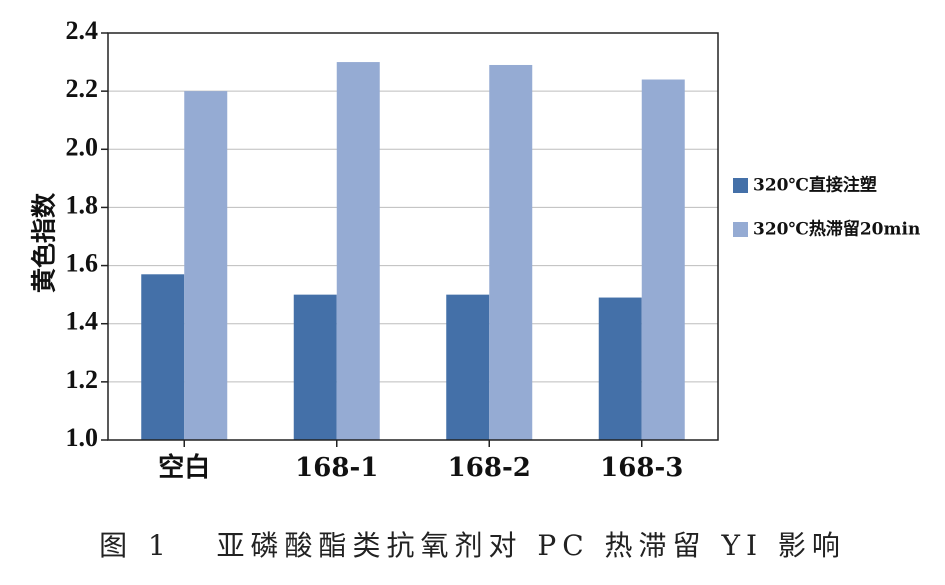  Describe the element at coordinates (641, 468) in the screenshot. I see `x-category-label: 168-3` at that location.